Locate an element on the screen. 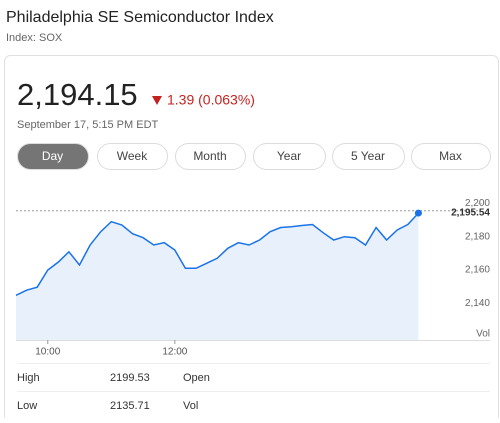 This screenshot has width=500, height=423. down-arrow is located at coordinates (157, 100).